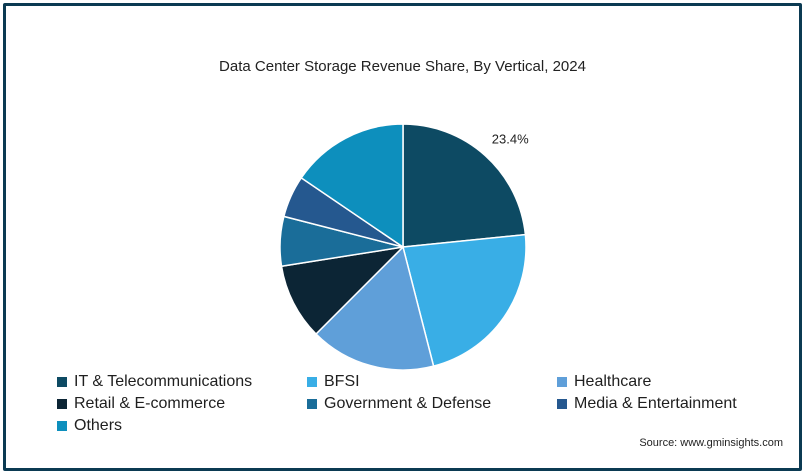 The height and width of the screenshot is (474, 805). What do you see at coordinates (711, 443) in the screenshot?
I see `source-note: Source: www.gminsights.com` at bounding box center [711, 443].